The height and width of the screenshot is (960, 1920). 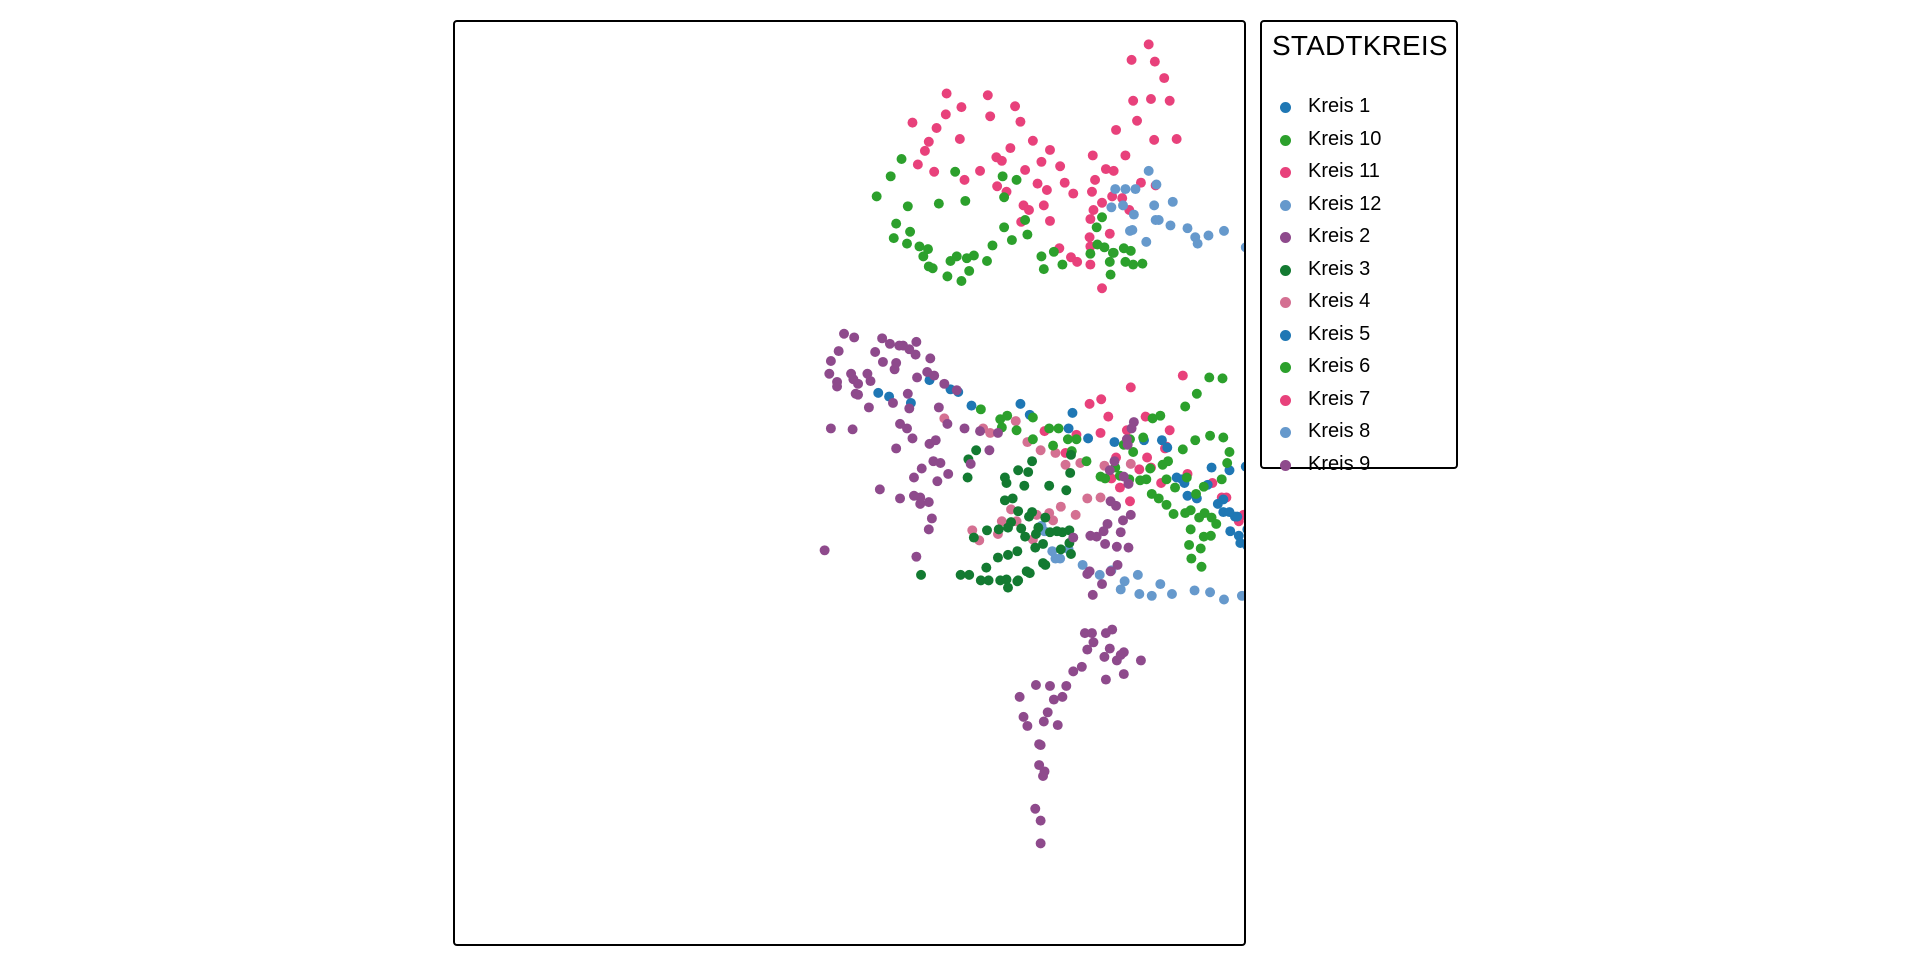 I want to click on legend-title: STADTKREIS, so click(x=1360, y=45).